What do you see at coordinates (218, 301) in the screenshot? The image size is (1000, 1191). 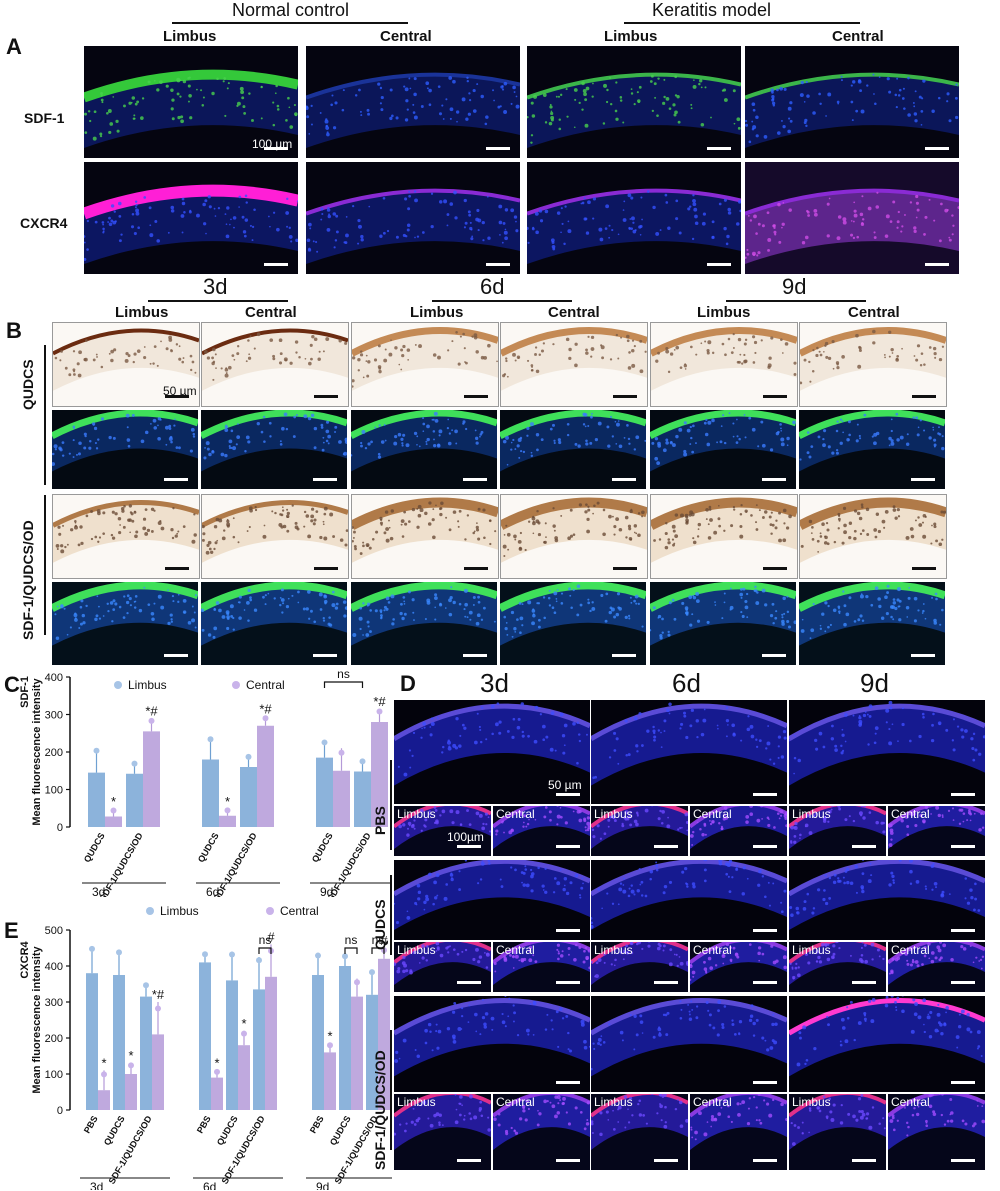 I see `time-b-3d-line` at bounding box center [218, 301].